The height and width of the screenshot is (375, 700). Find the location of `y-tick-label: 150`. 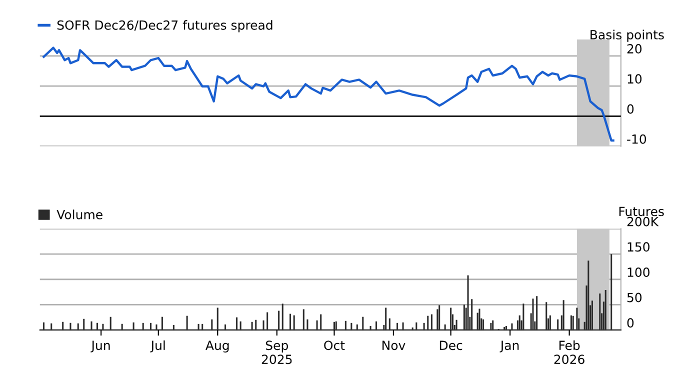

y-tick-label: 150 is located at coordinates (639, 247).